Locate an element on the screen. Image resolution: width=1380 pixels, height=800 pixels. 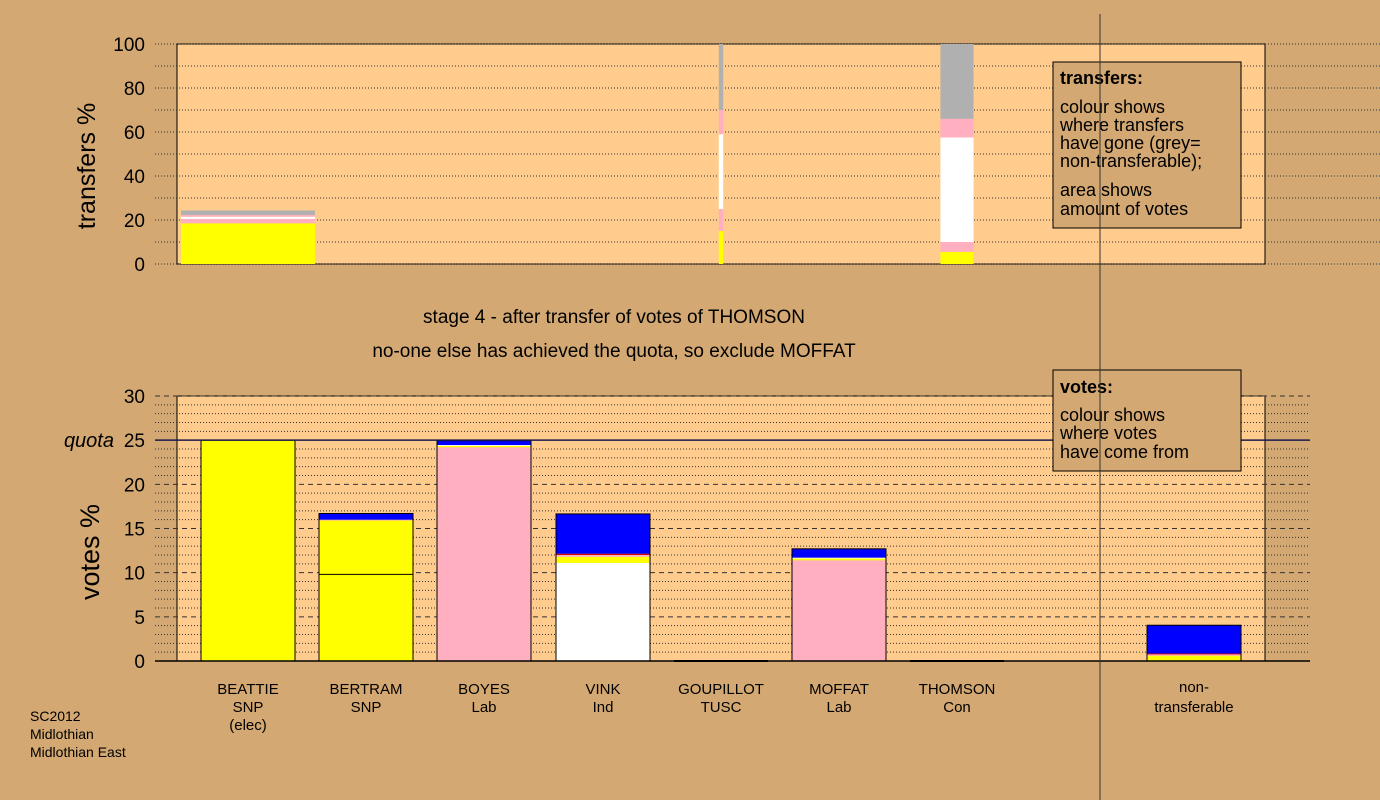
candidate-name: VINK is located at coordinates (602, 689).